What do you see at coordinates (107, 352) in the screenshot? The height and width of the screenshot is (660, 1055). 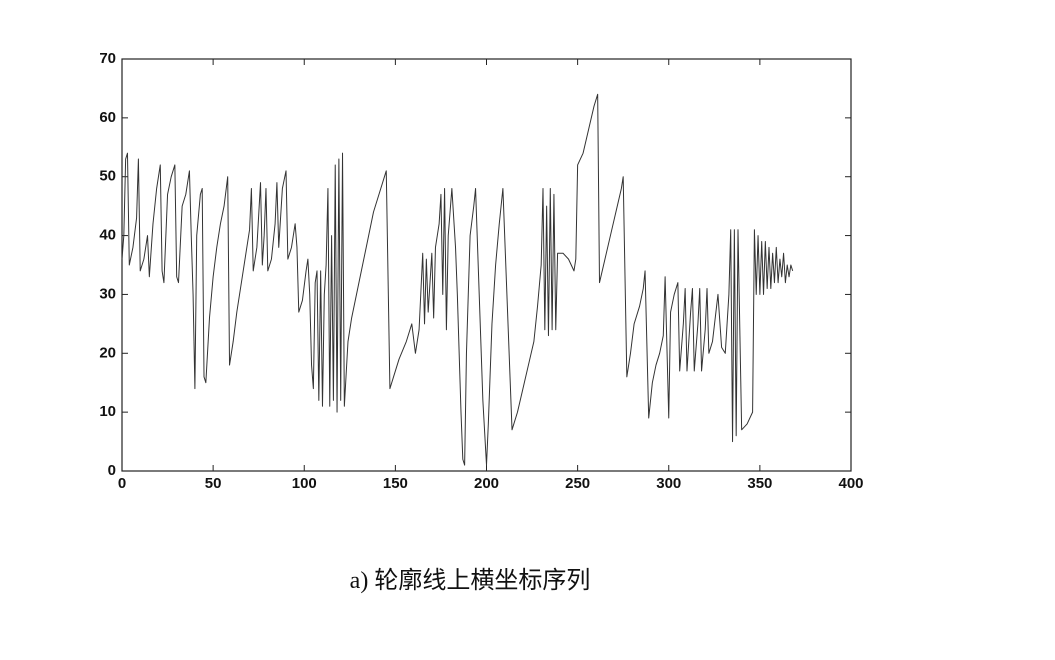 I see `y-tick-label: 20` at bounding box center [107, 352].